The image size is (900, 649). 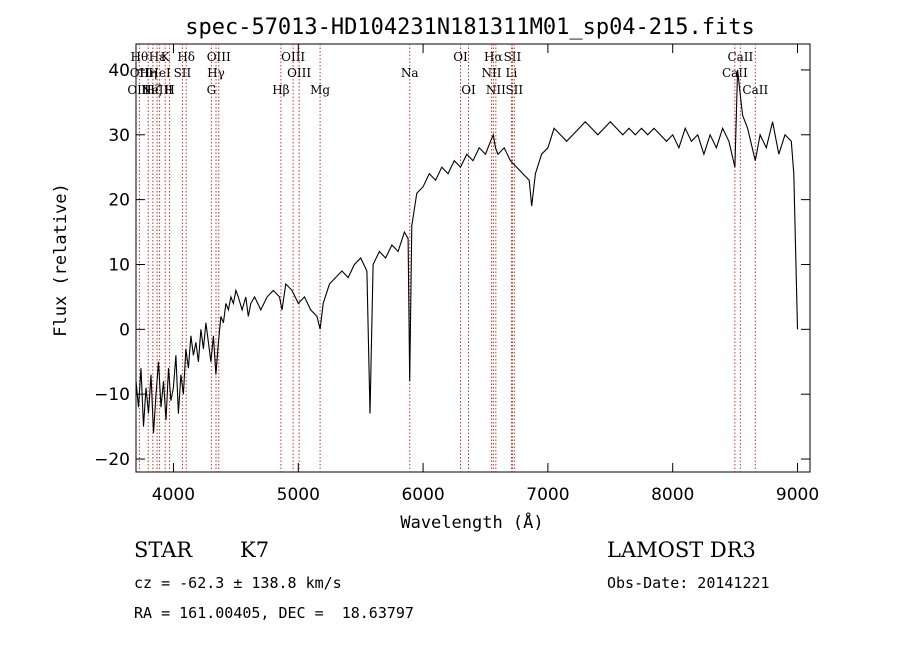 I want to click on line-label-27-bot: CaII, so click(x=755, y=90).